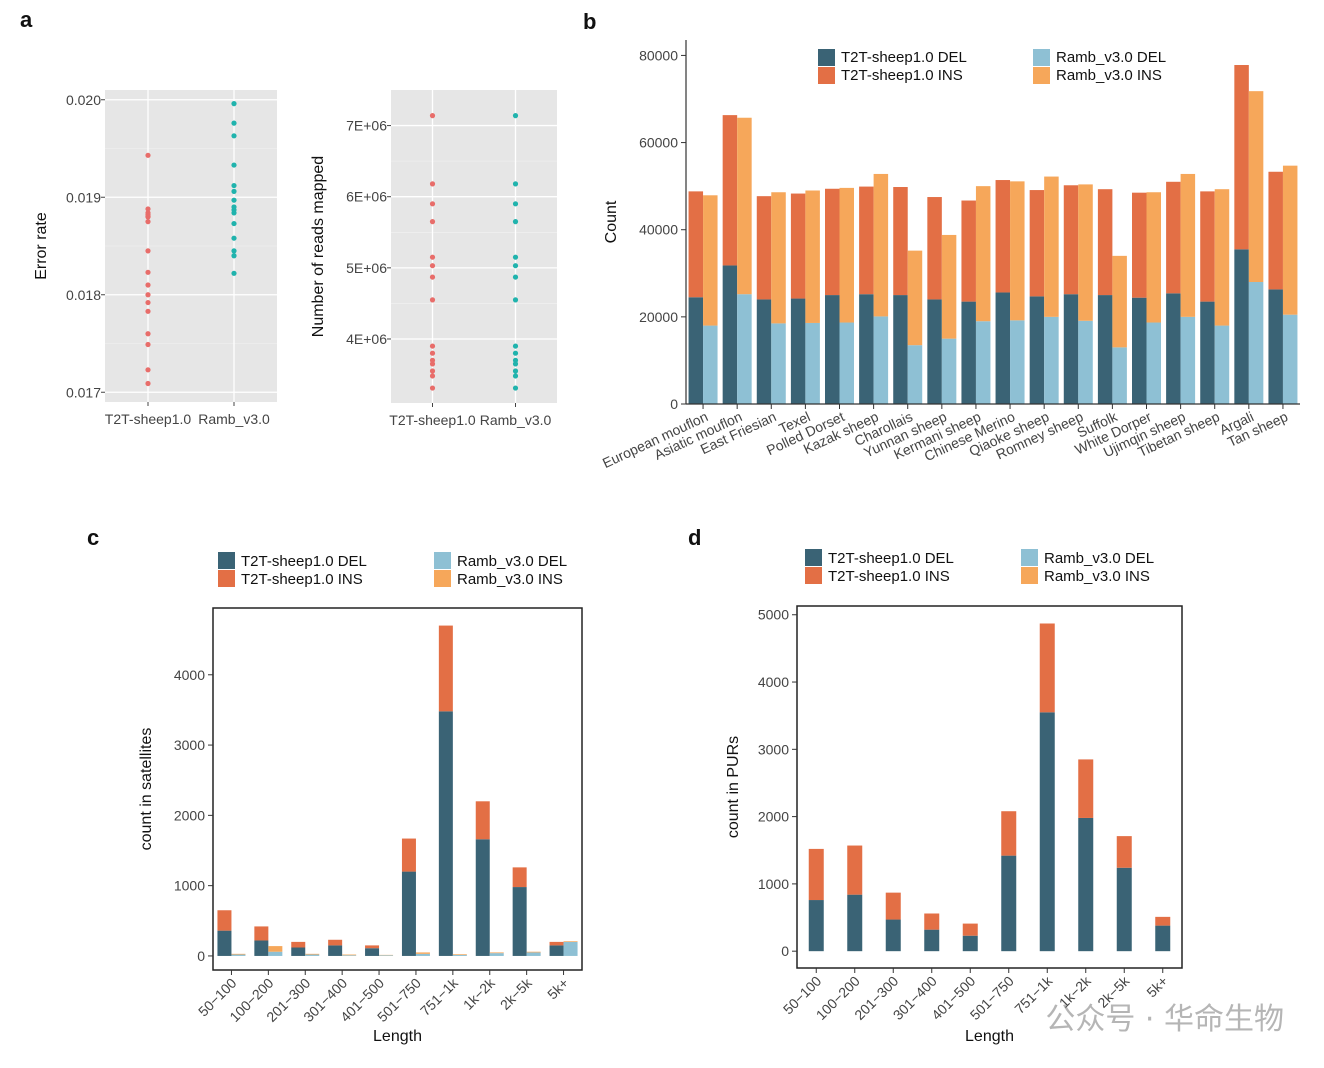  What do you see at coordinates (83, 392) in the screenshot?
I see `y-tick-label: 0.017` at bounding box center [83, 392].